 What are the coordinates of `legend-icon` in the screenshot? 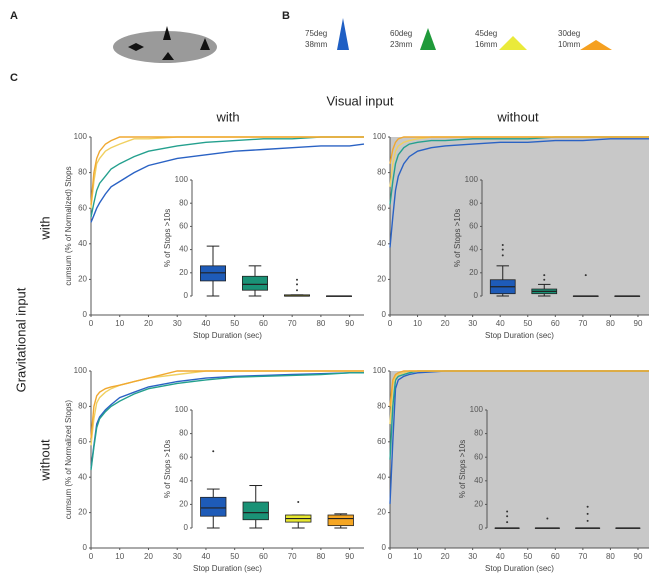 It's located at (596, 45).